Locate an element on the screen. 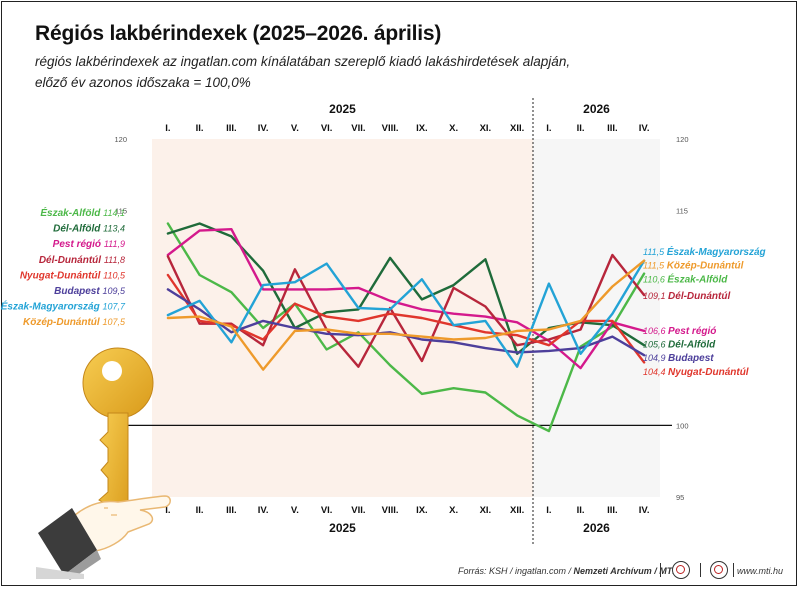 Image resolution: width=800 pixels, height=589 pixels. website-link: www.mti.hu is located at coordinates (760, 571).